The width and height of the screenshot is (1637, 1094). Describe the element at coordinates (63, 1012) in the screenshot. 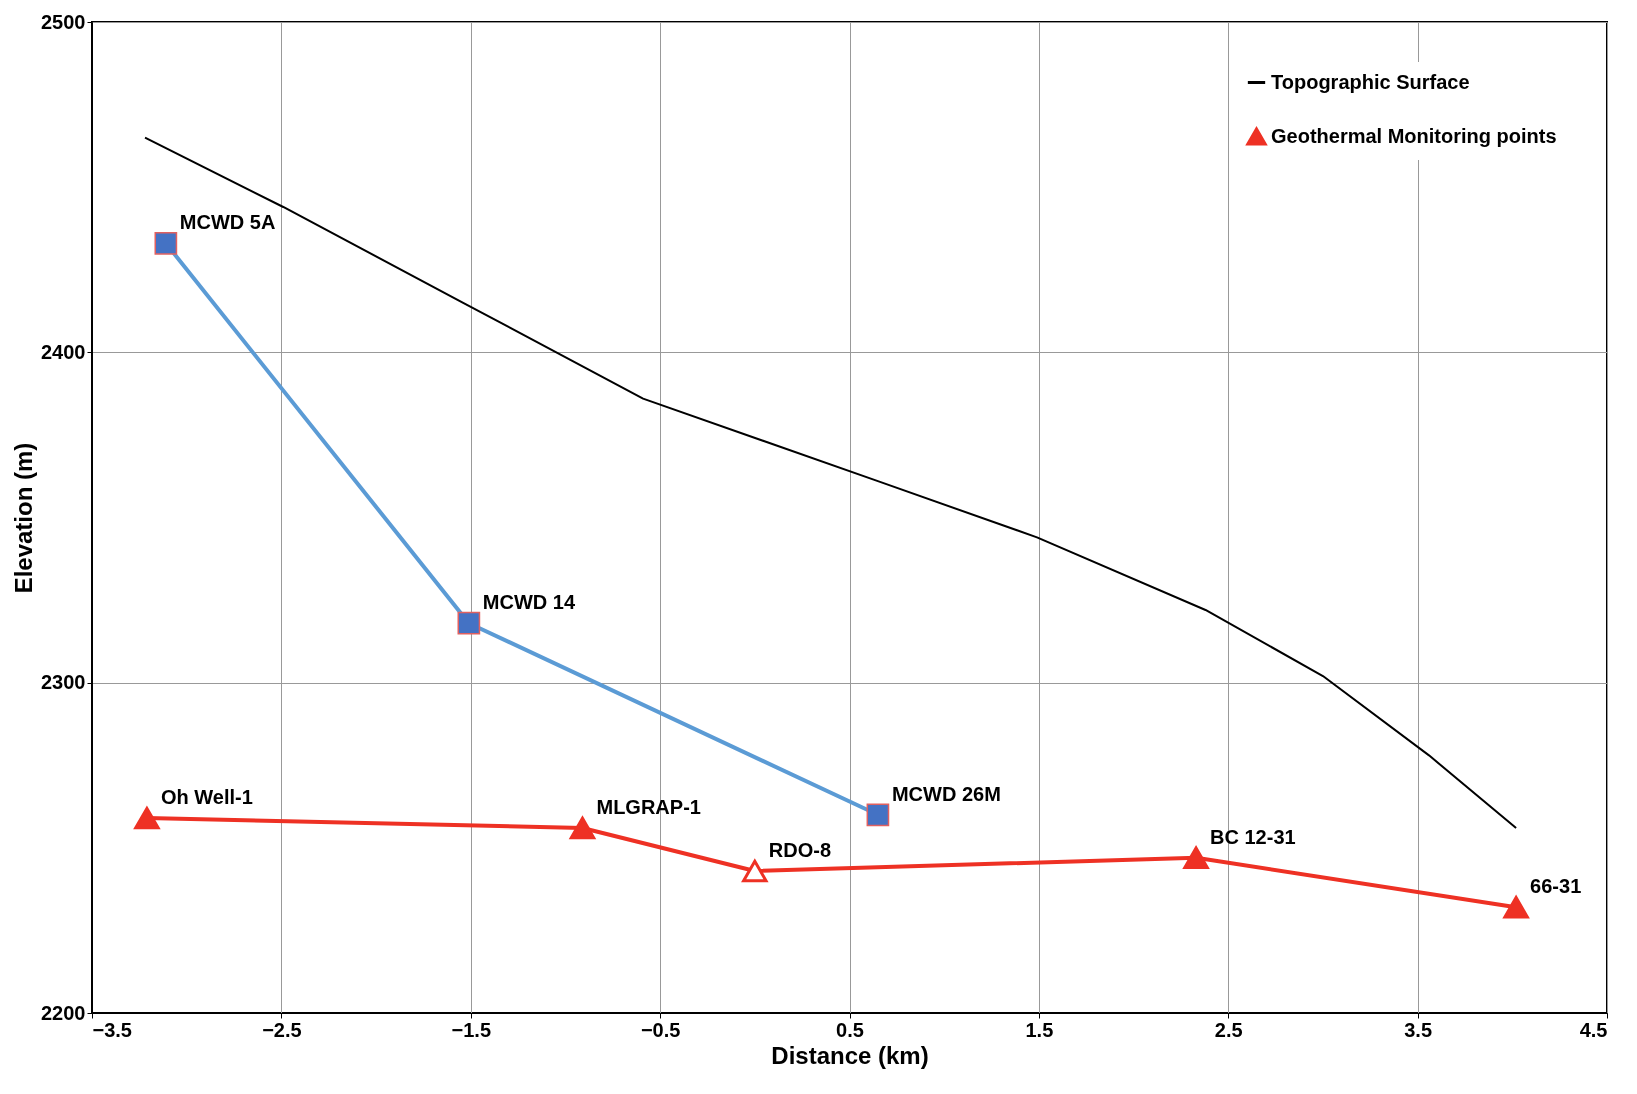

I see `y-tick-label: 2200` at that location.